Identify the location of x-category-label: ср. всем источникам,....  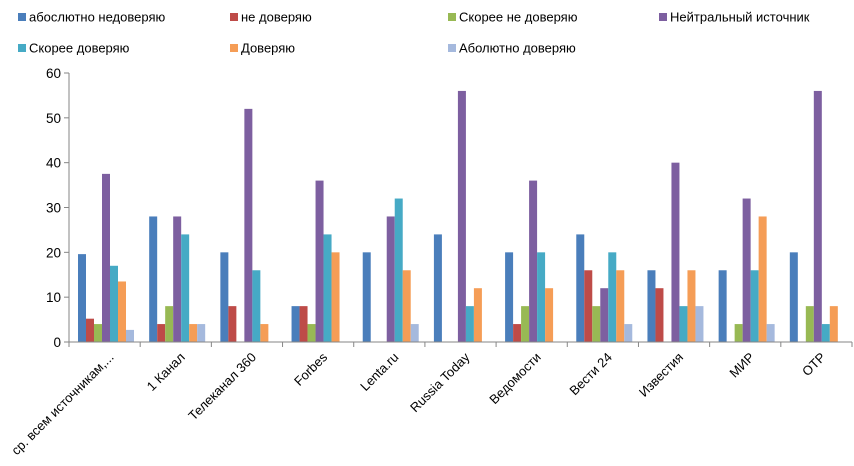
(62, 404).